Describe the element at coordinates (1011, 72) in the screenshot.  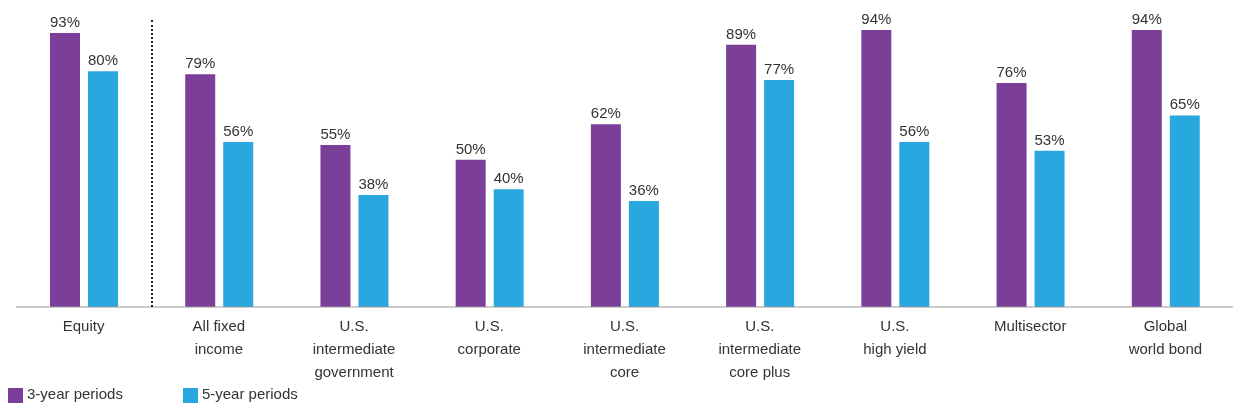
I see `data-label: 76%` at that location.